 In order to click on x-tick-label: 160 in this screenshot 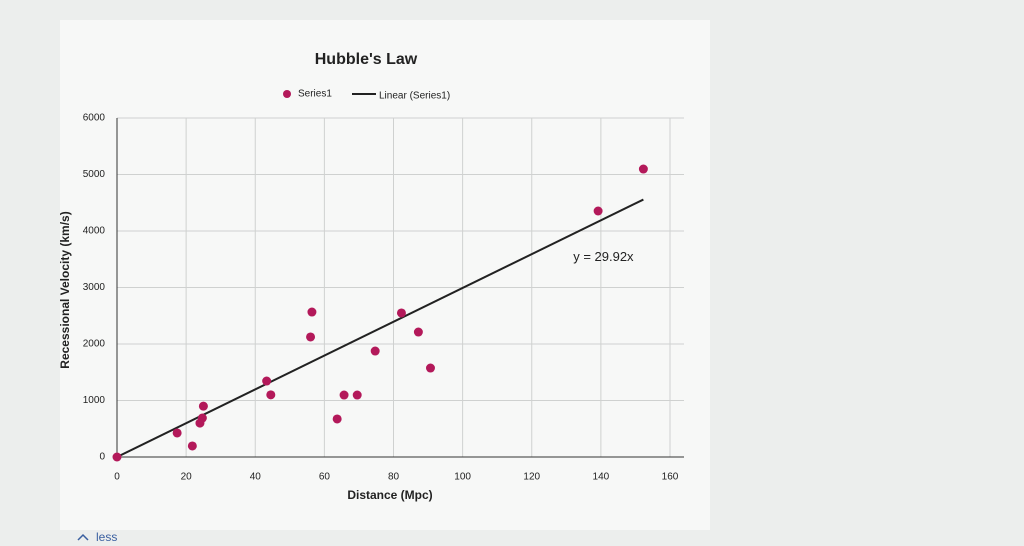, I will do `click(670, 477)`.